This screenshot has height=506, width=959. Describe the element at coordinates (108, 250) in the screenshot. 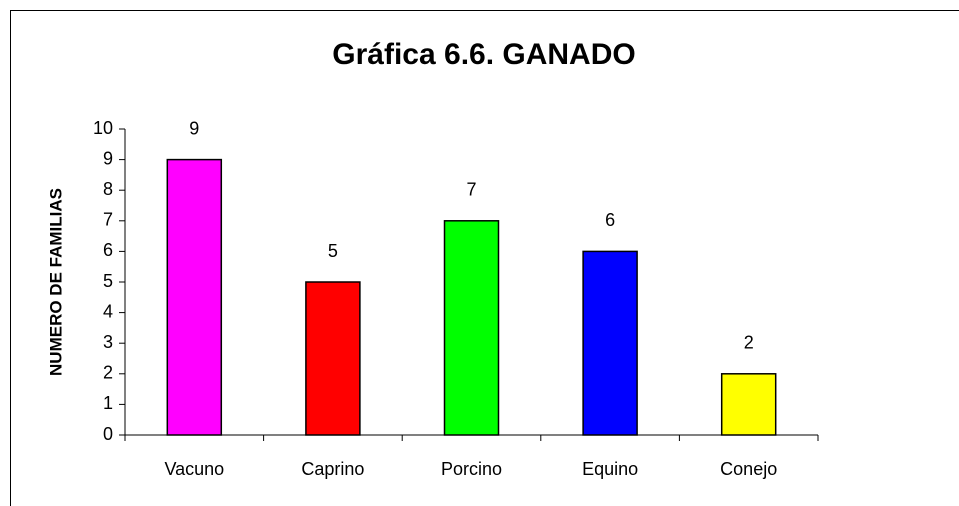

I see `y-tick-label: 6` at that location.